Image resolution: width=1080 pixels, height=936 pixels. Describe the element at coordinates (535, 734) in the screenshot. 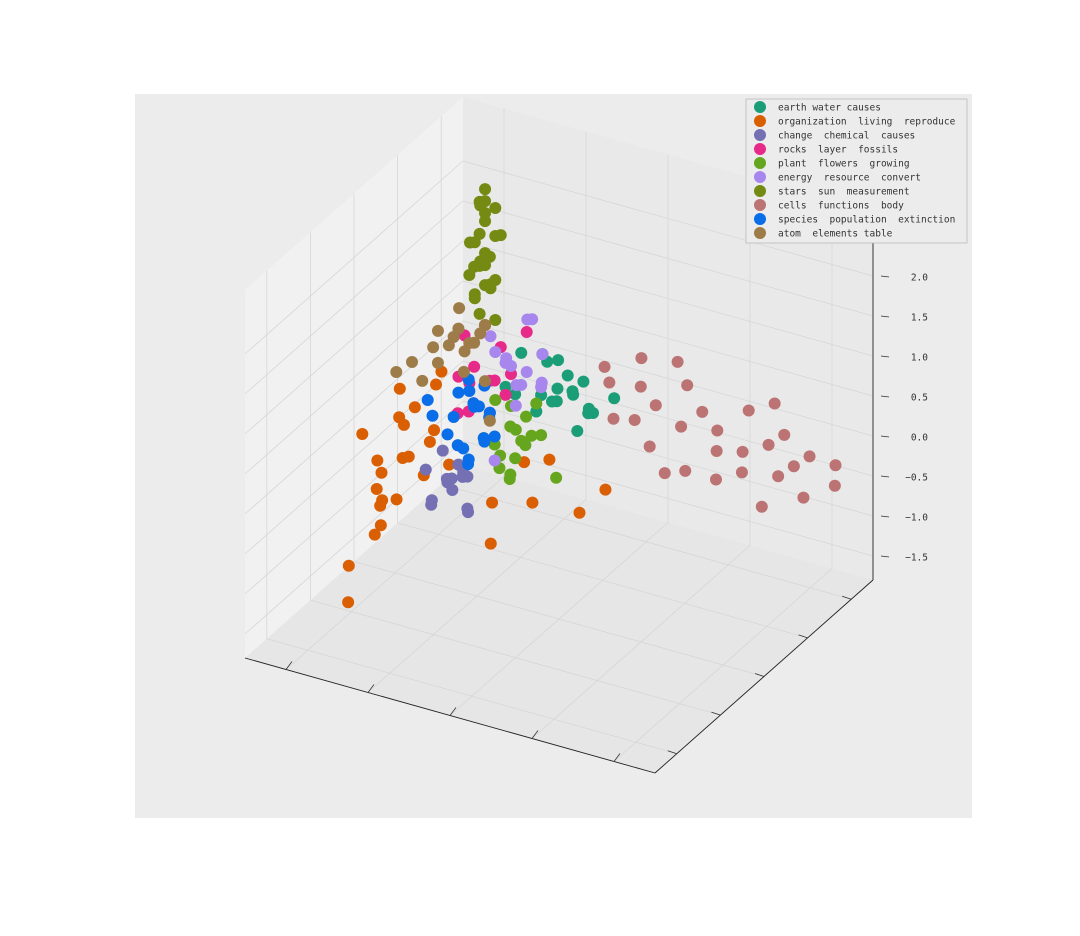

I see `x-tick` at that location.